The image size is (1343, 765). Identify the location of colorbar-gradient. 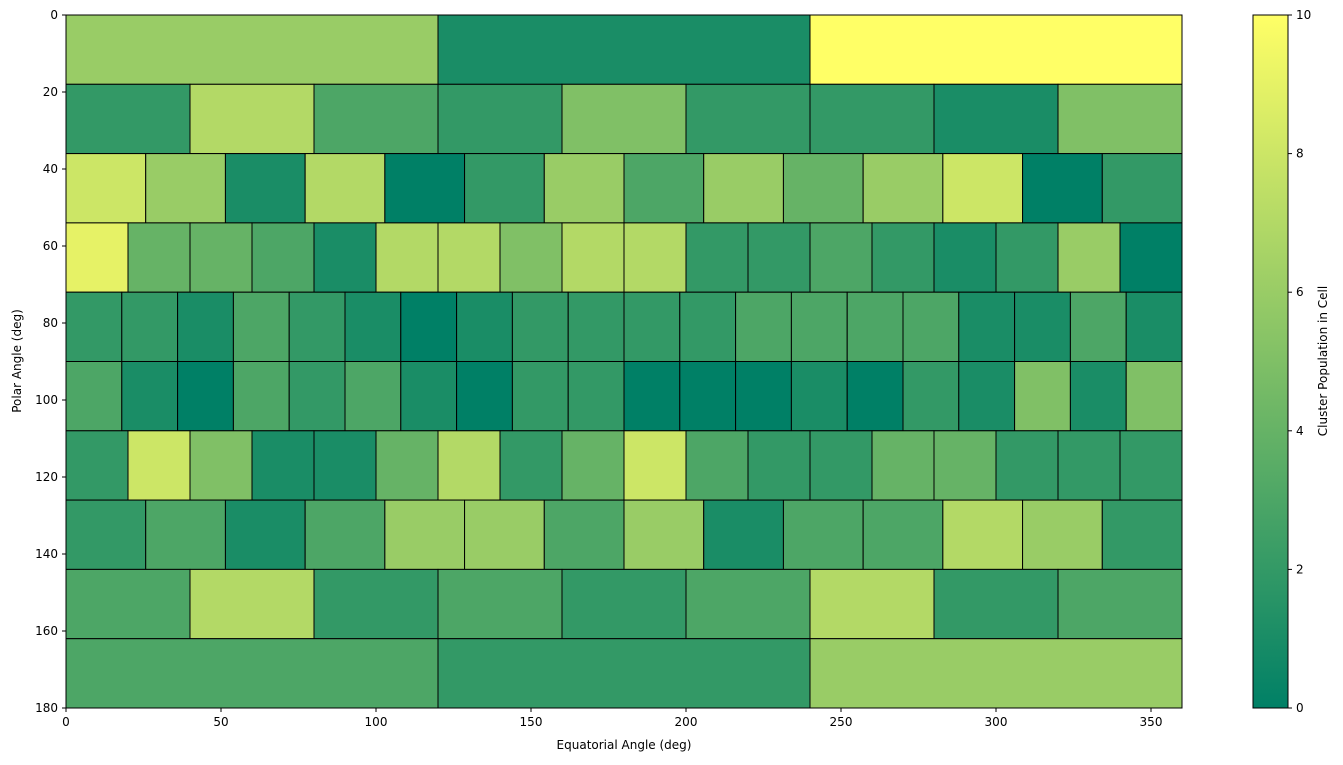
(1270, 361).